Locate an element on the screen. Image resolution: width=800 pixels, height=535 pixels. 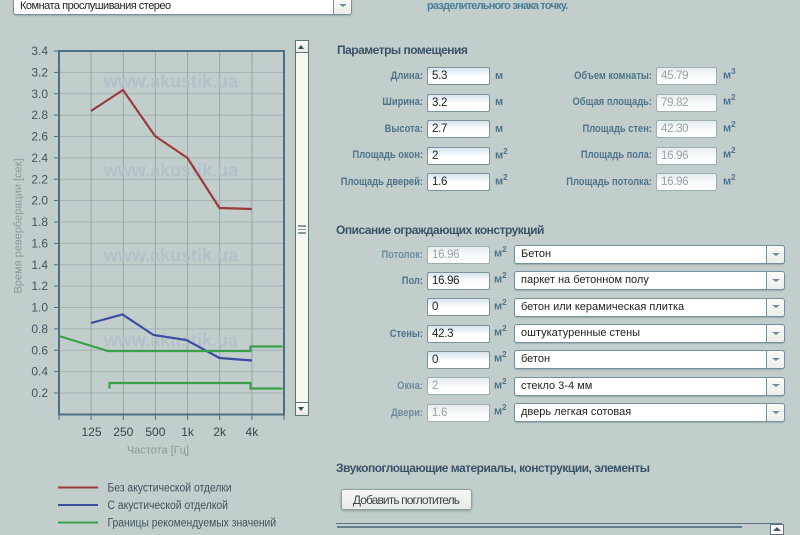
svg-text: 2.0 is located at coordinates (39, 201).